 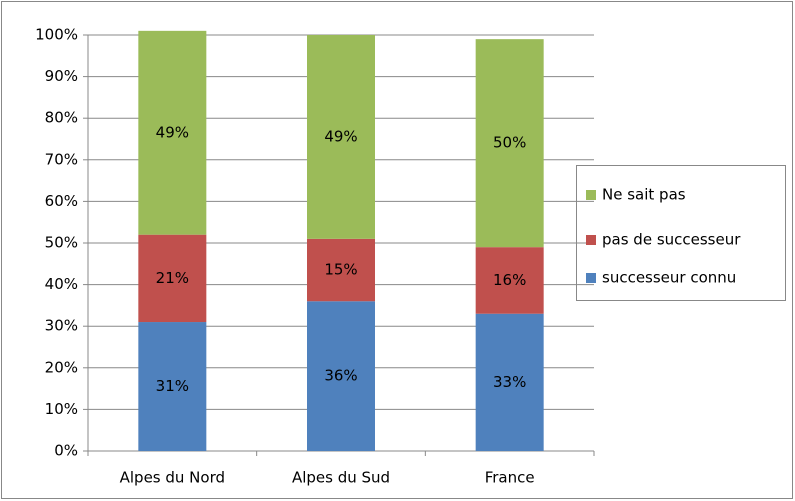 I want to click on y-tick-label: 80%, so click(x=61, y=118).